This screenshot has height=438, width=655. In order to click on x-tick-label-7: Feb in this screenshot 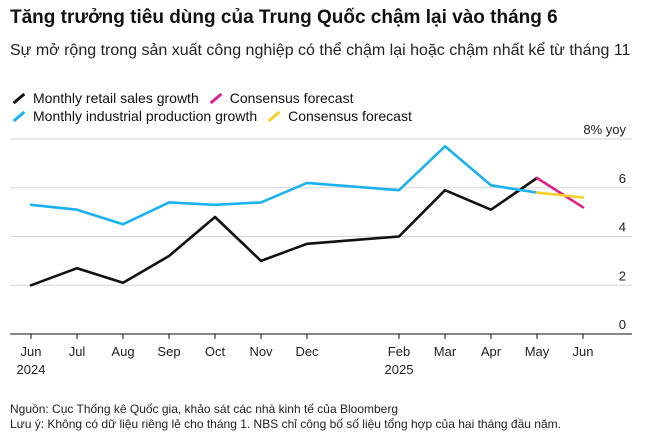, I will do `click(399, 351)`.